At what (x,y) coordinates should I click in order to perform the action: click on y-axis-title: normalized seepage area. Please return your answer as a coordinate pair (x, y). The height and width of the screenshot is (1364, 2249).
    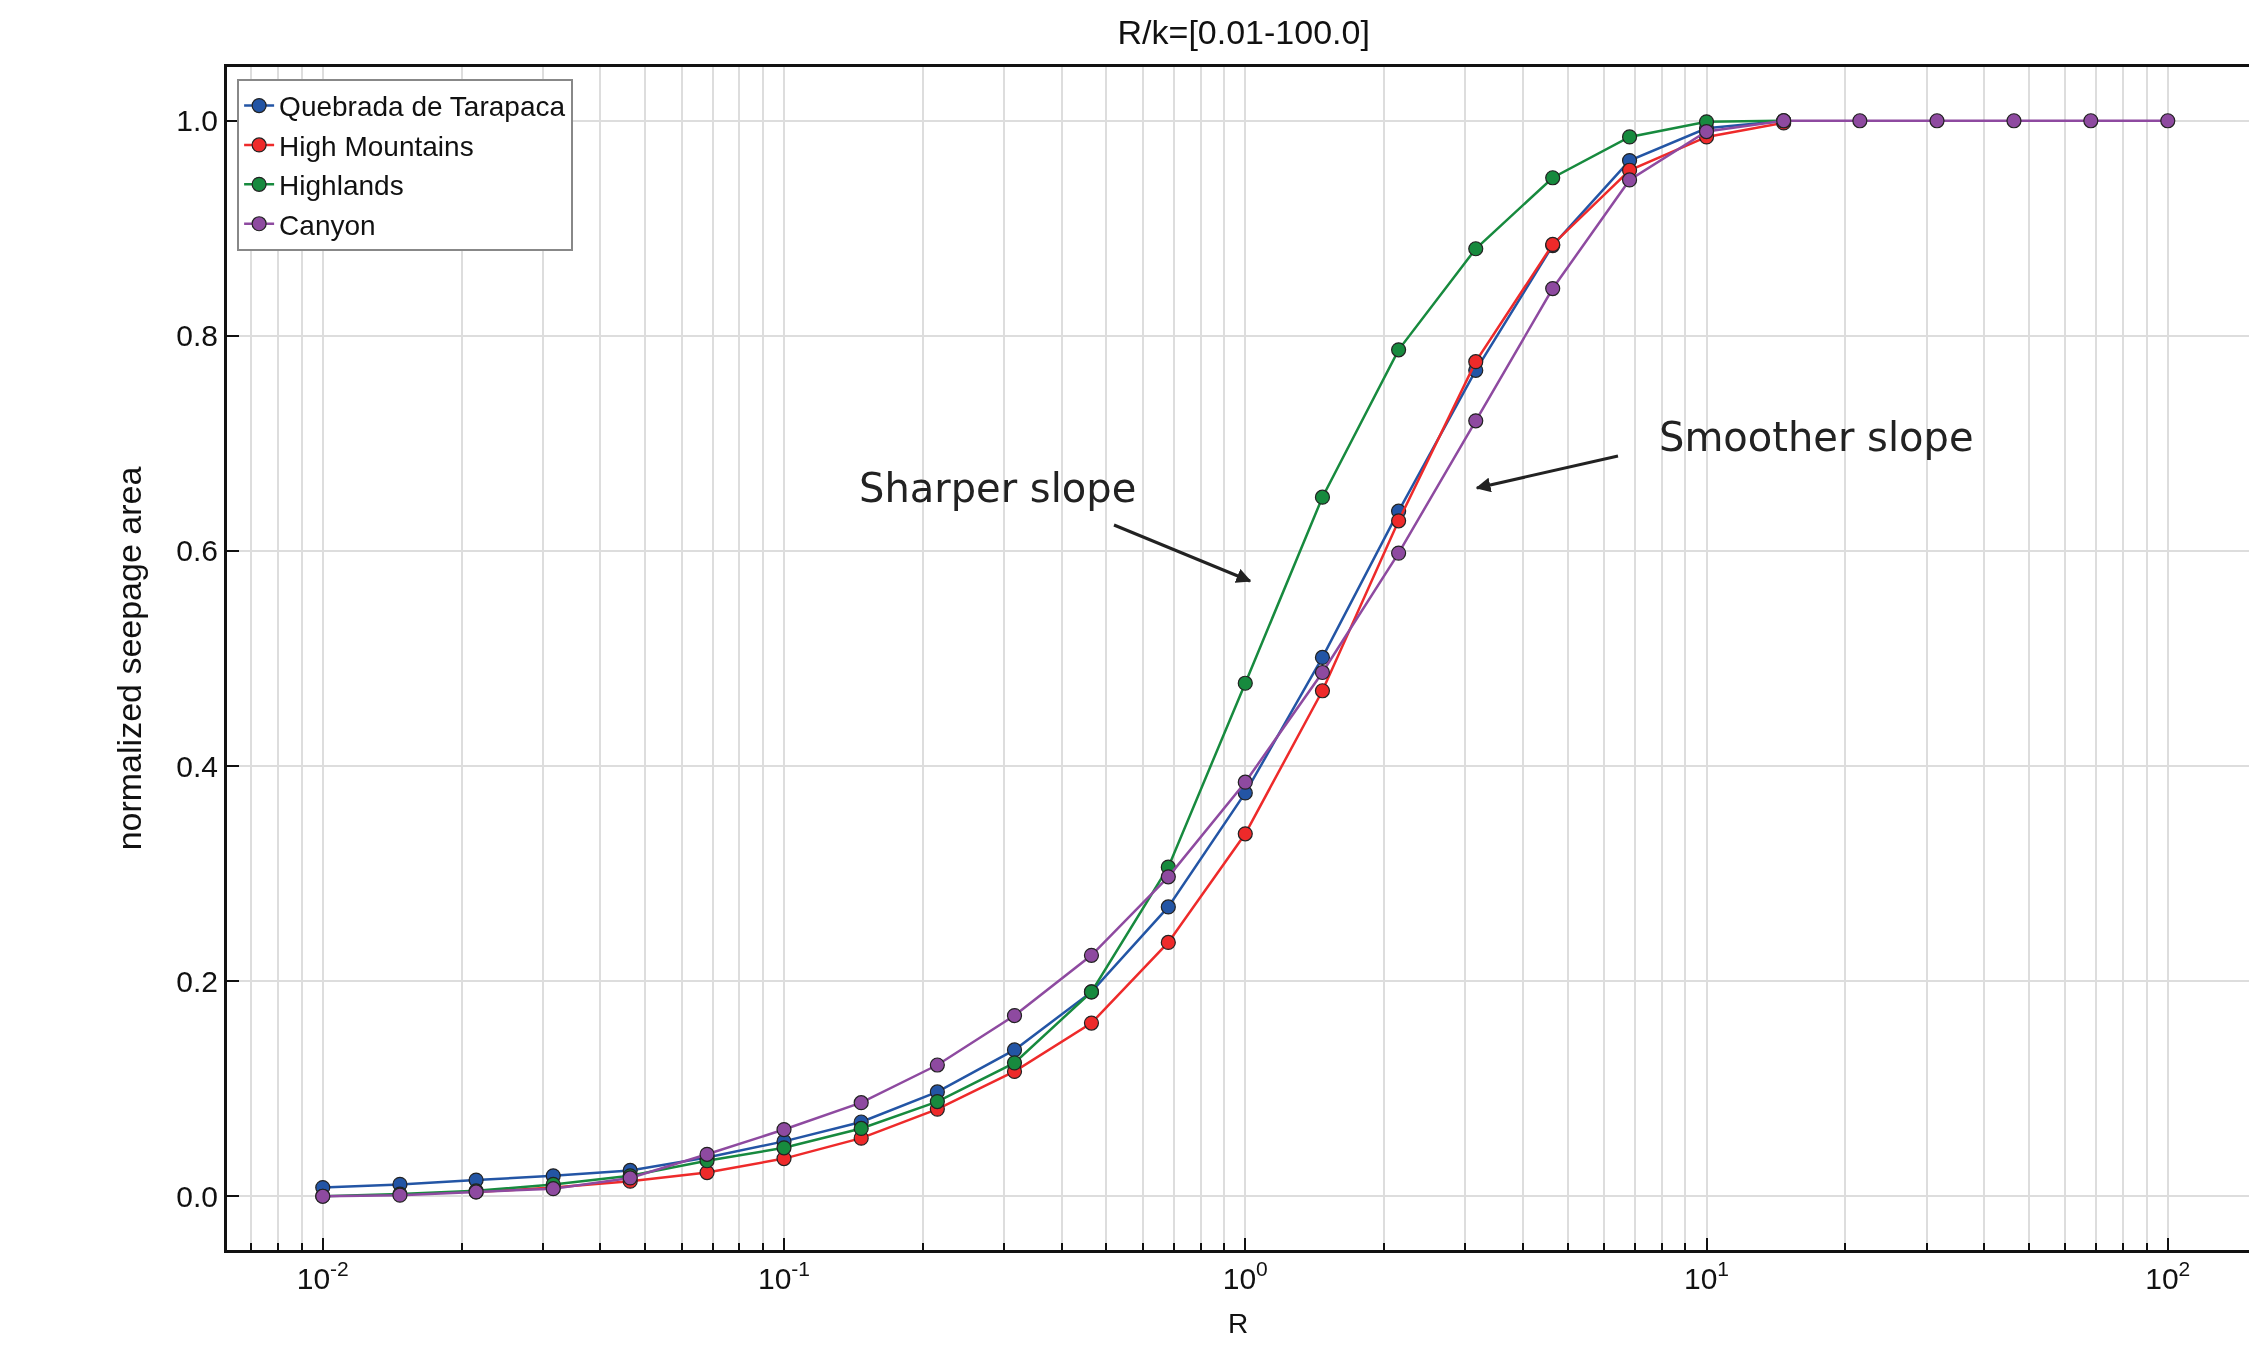
    Looking at the image, I should click on (128, 658).